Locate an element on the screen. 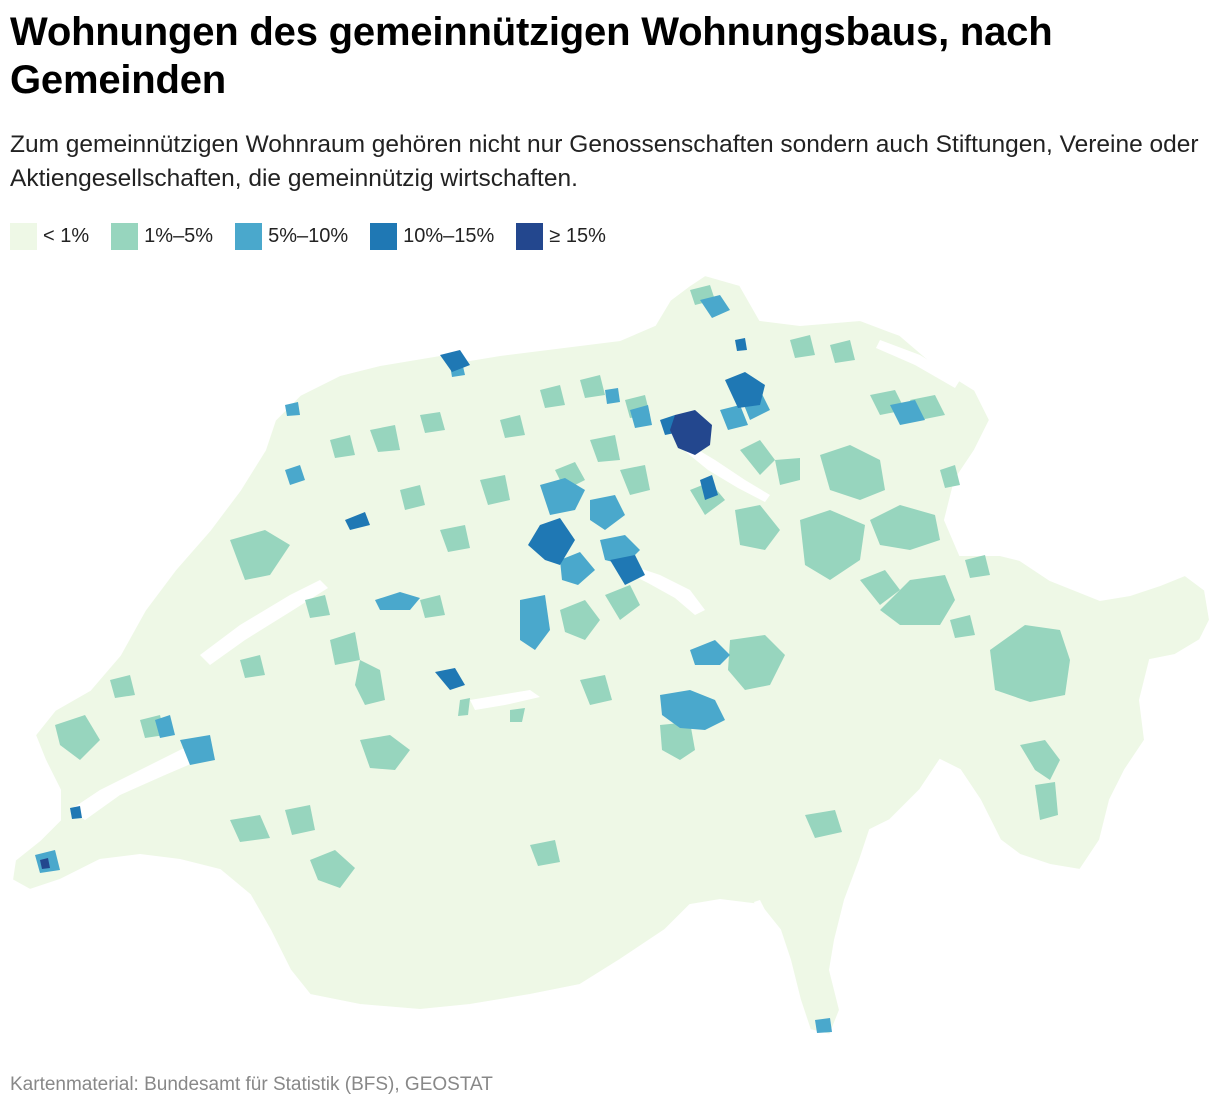  legend-label: < 1% is located at coordinates (66, 235).